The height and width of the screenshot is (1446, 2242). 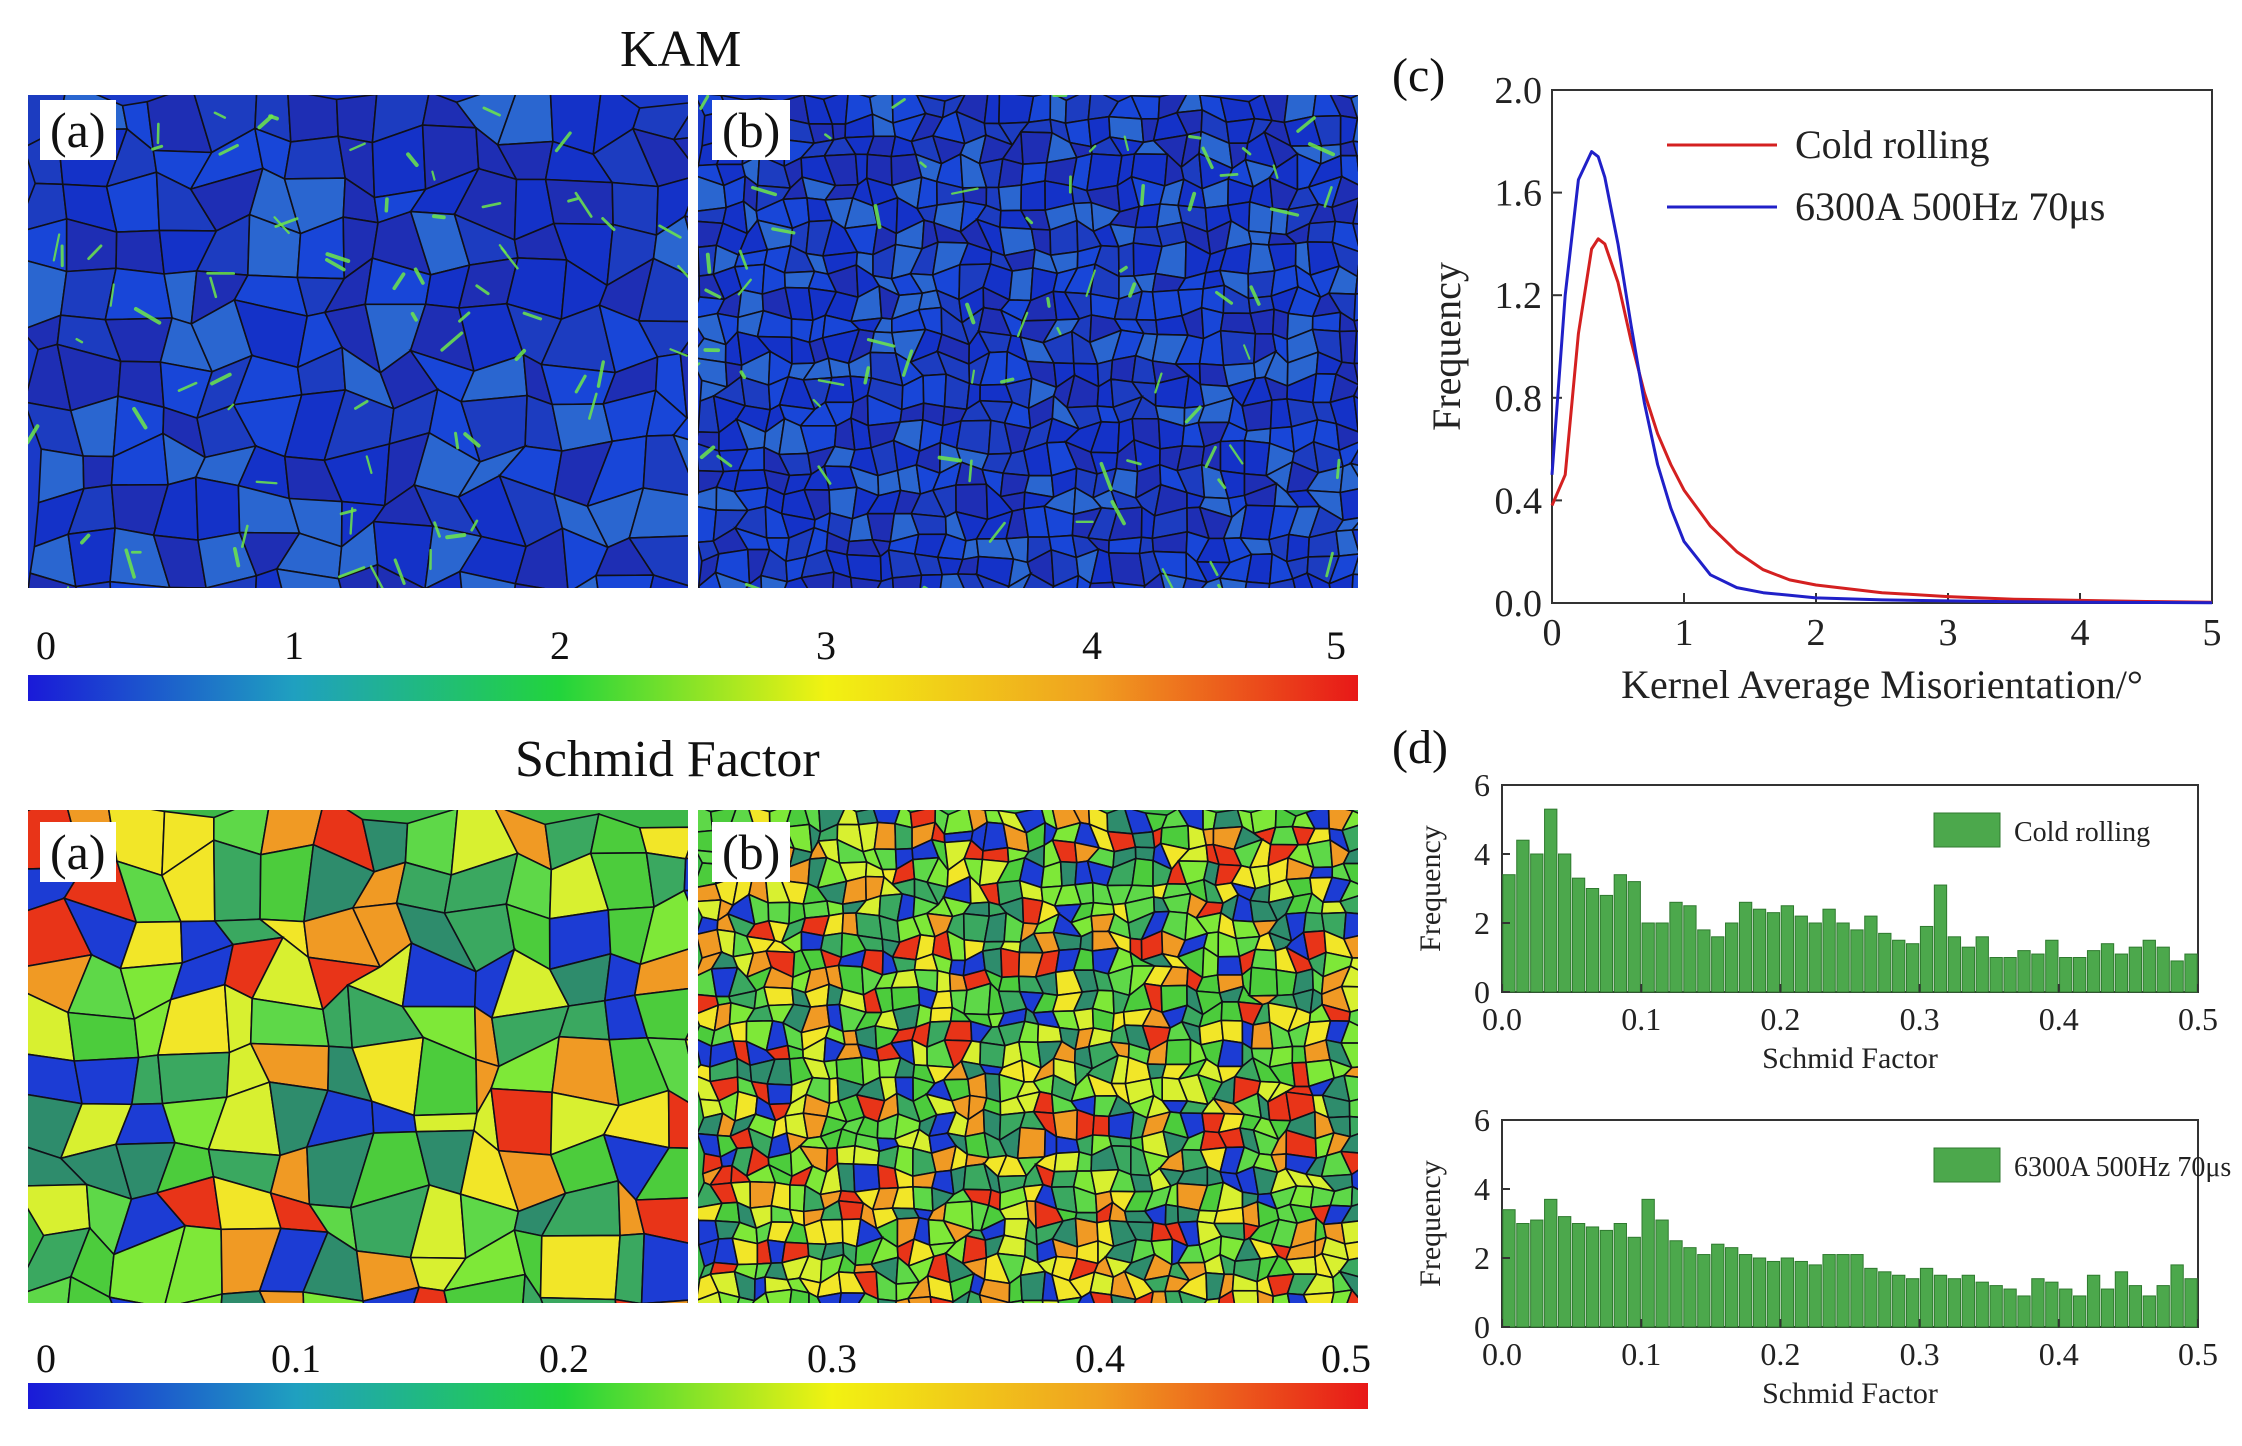 I want to click on kam-colorbar-tick: 4, so click(x=1092, y=645).